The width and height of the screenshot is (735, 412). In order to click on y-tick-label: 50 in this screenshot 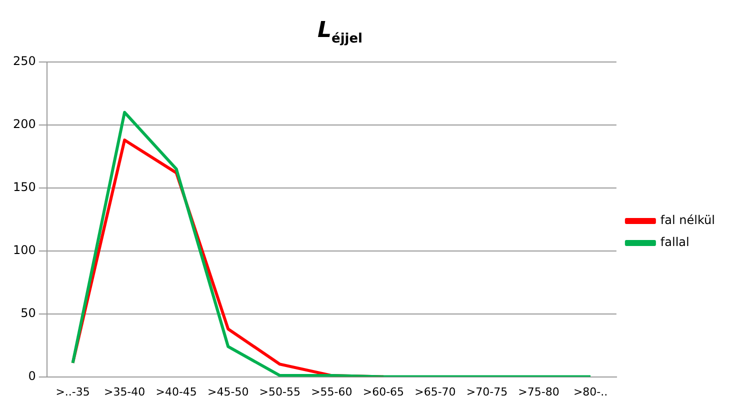, I will do `click(28, 313)`.